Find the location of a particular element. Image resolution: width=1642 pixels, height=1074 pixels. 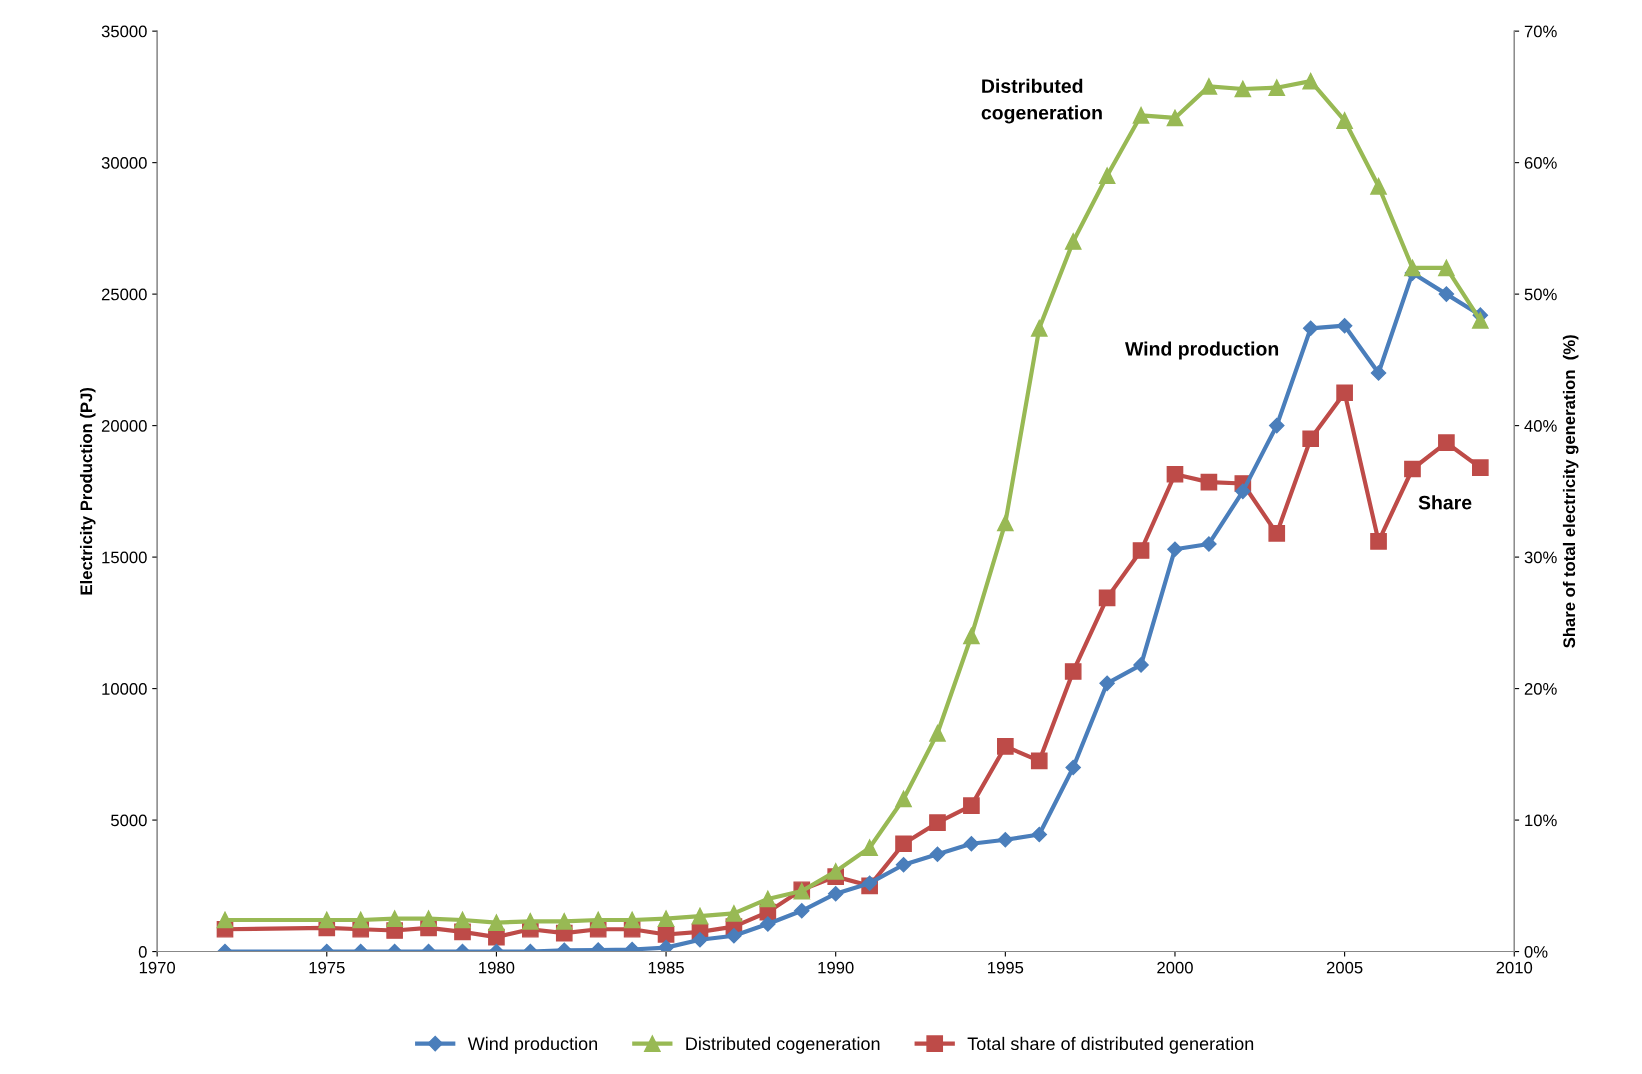

y2-tick-label: 70% is located at coordinates (1540, 31).